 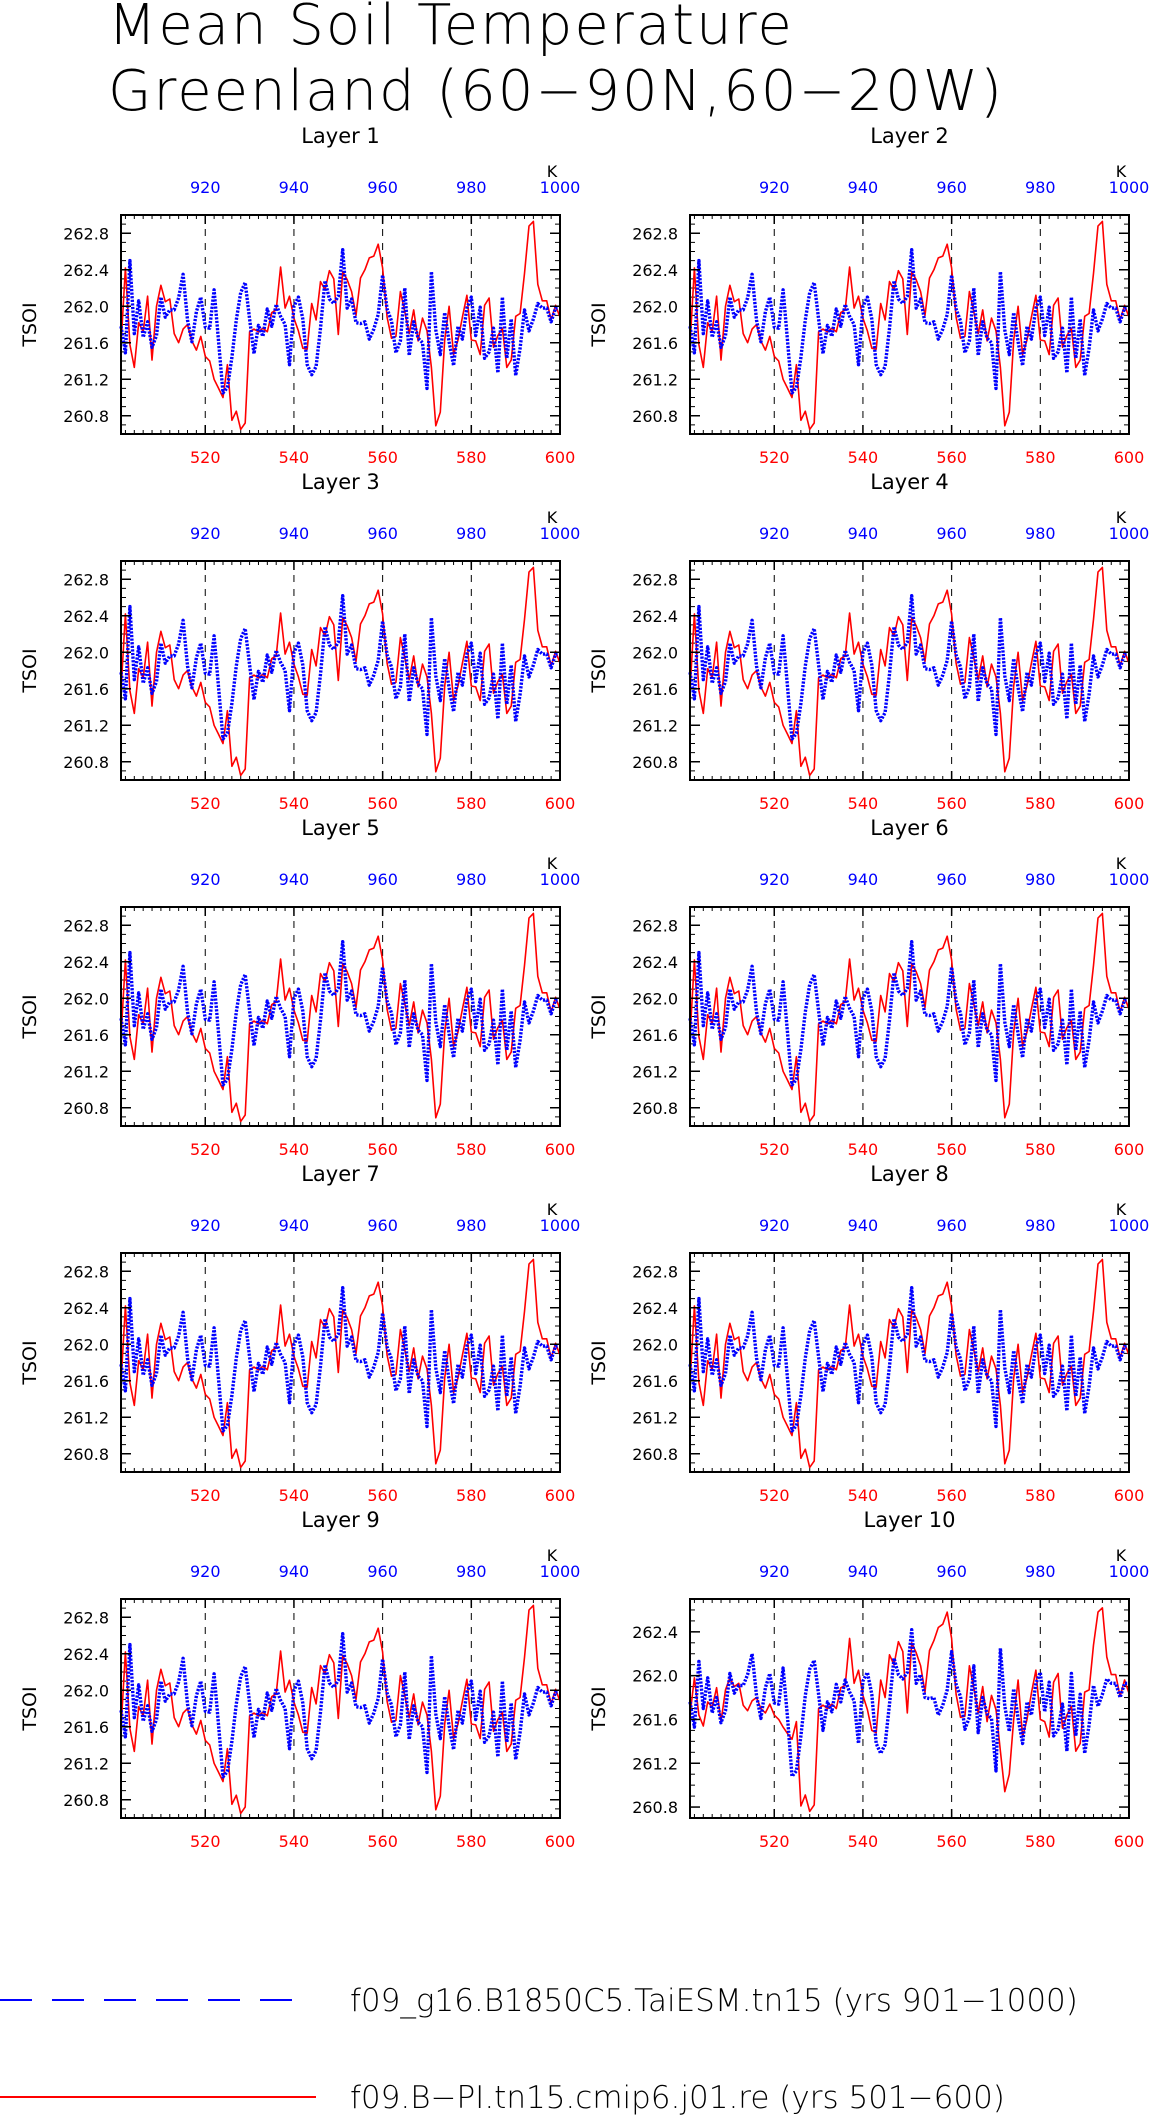 I want to click on panel-title: Layer 1, so click(x=340, y=136).